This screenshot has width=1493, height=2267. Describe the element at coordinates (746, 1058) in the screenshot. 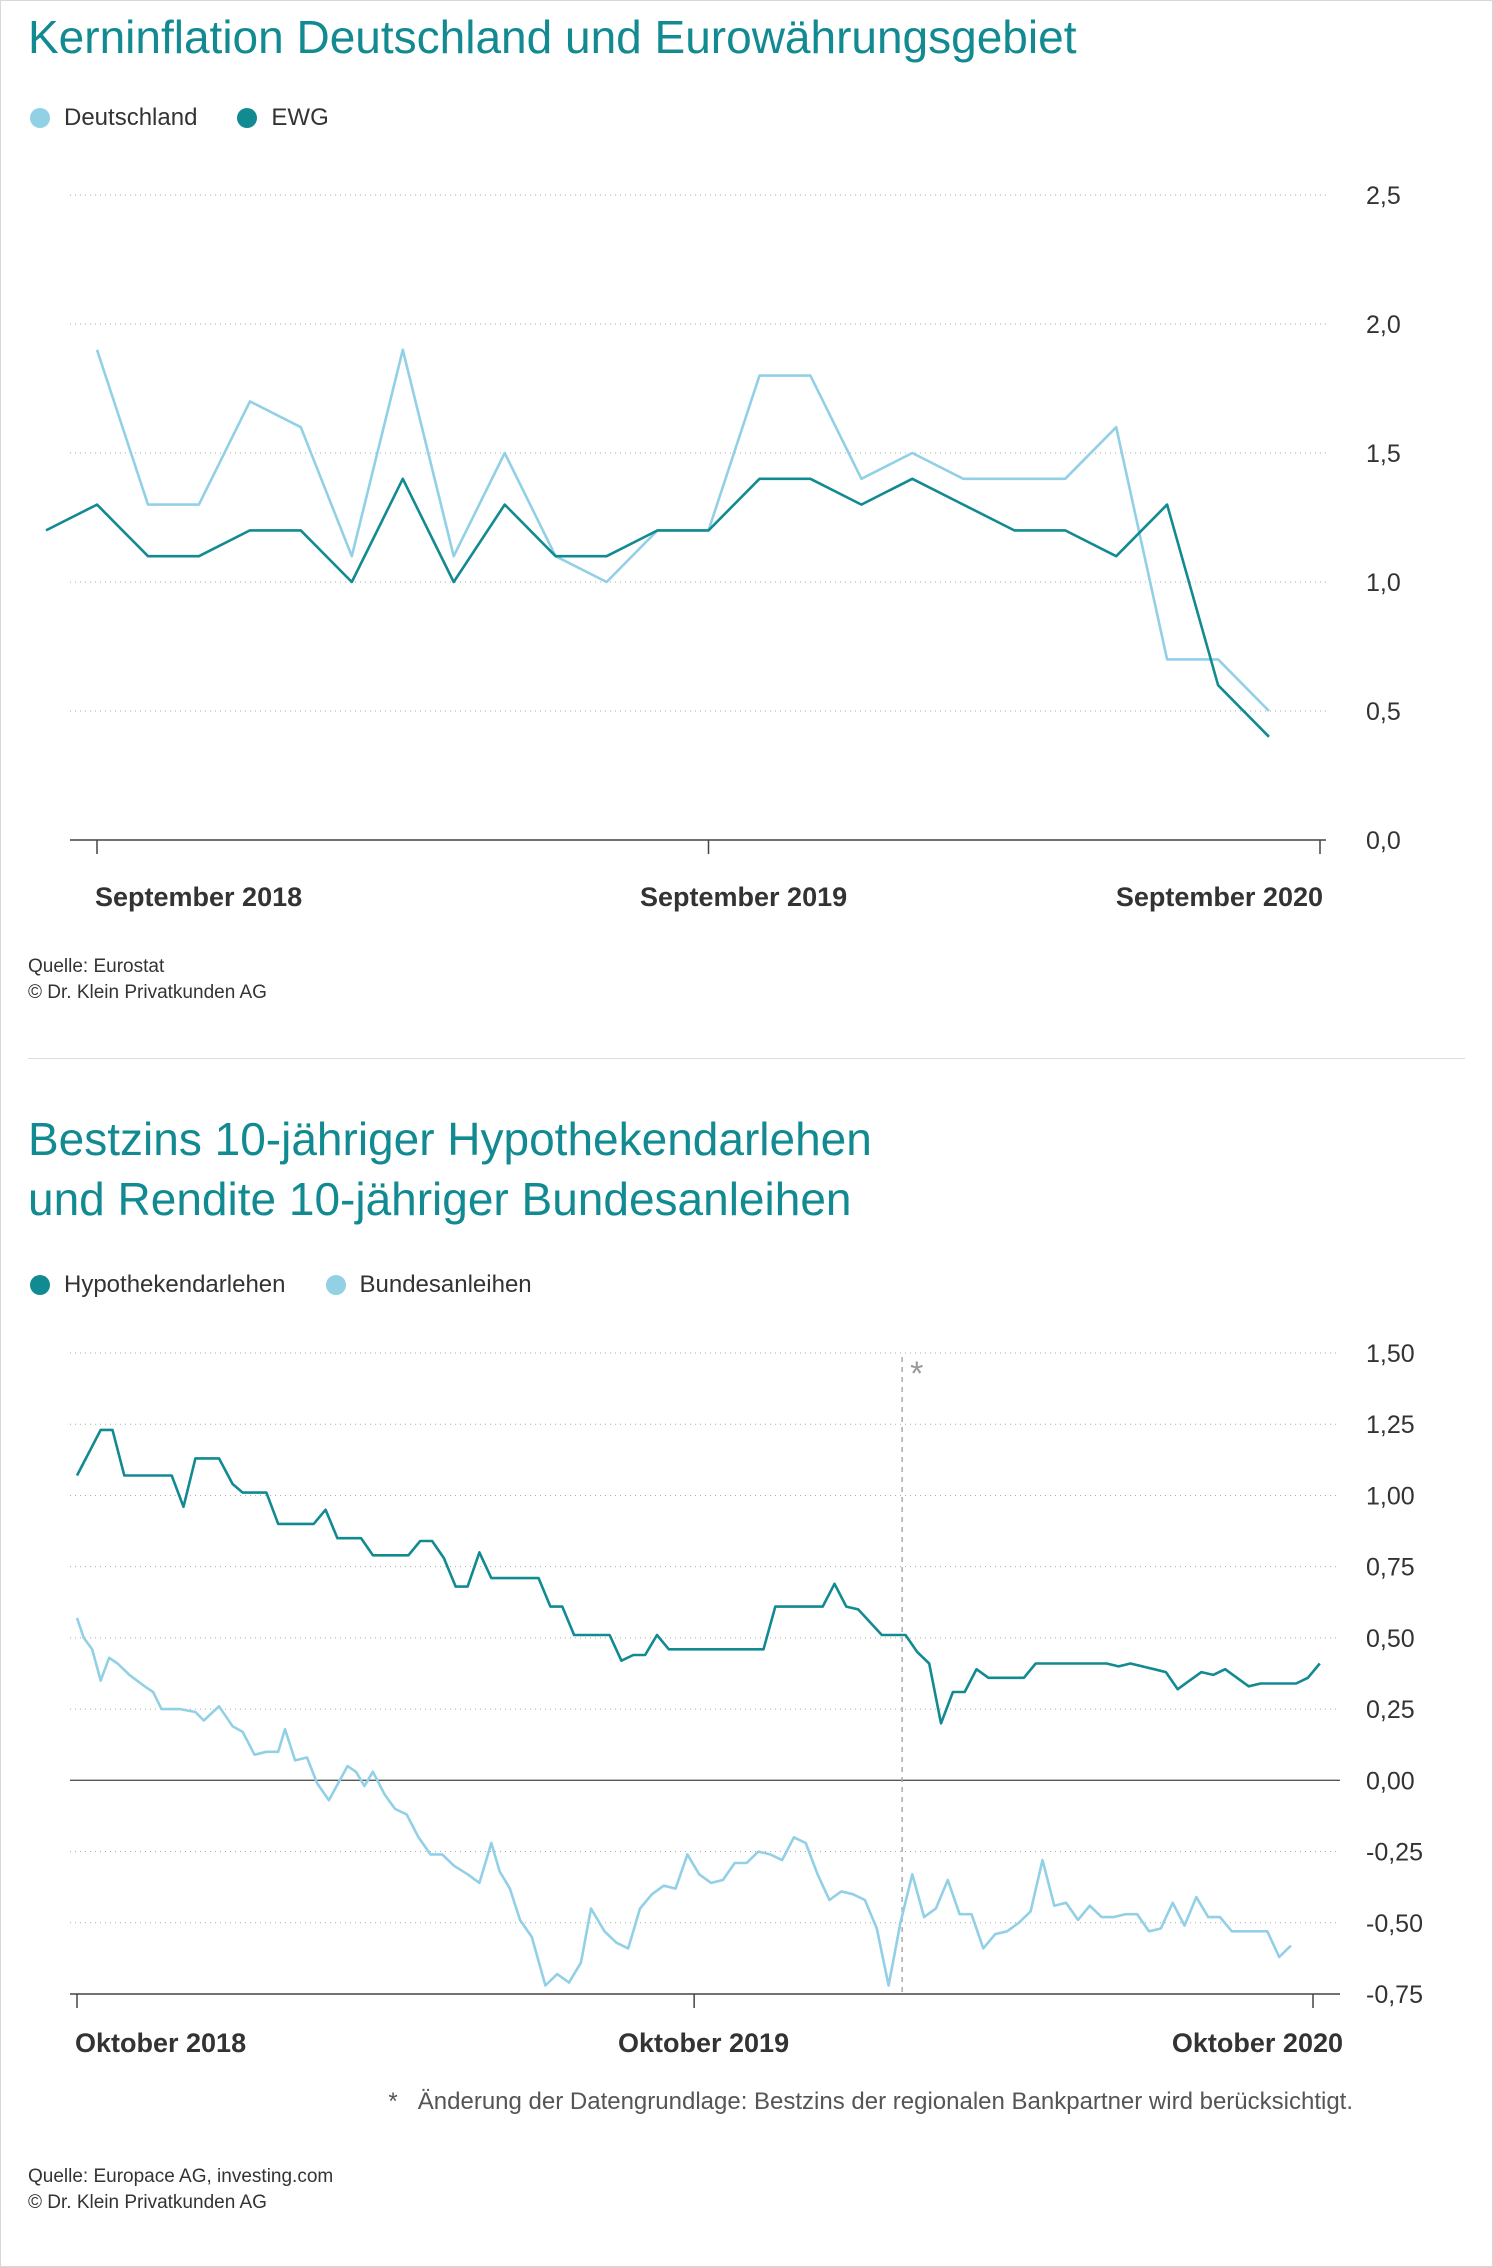

I see `section-divider` at that location.